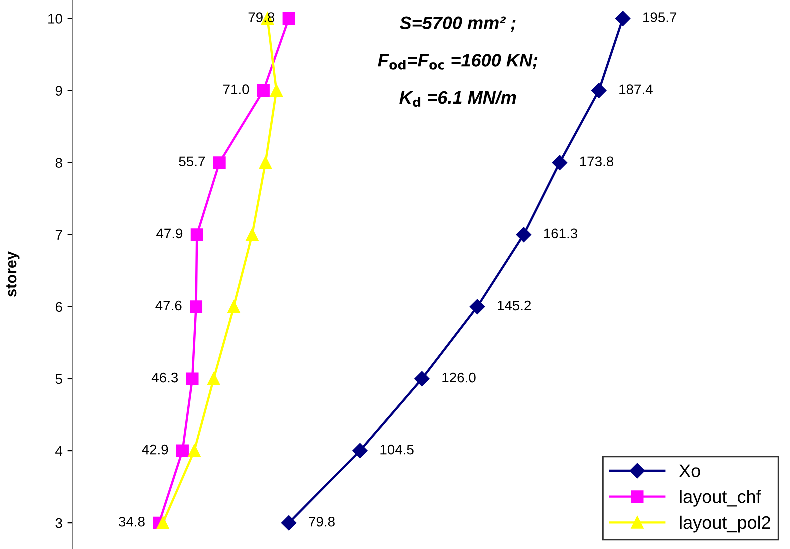  I want to click on data-label: 55.7, so click(192, 161).